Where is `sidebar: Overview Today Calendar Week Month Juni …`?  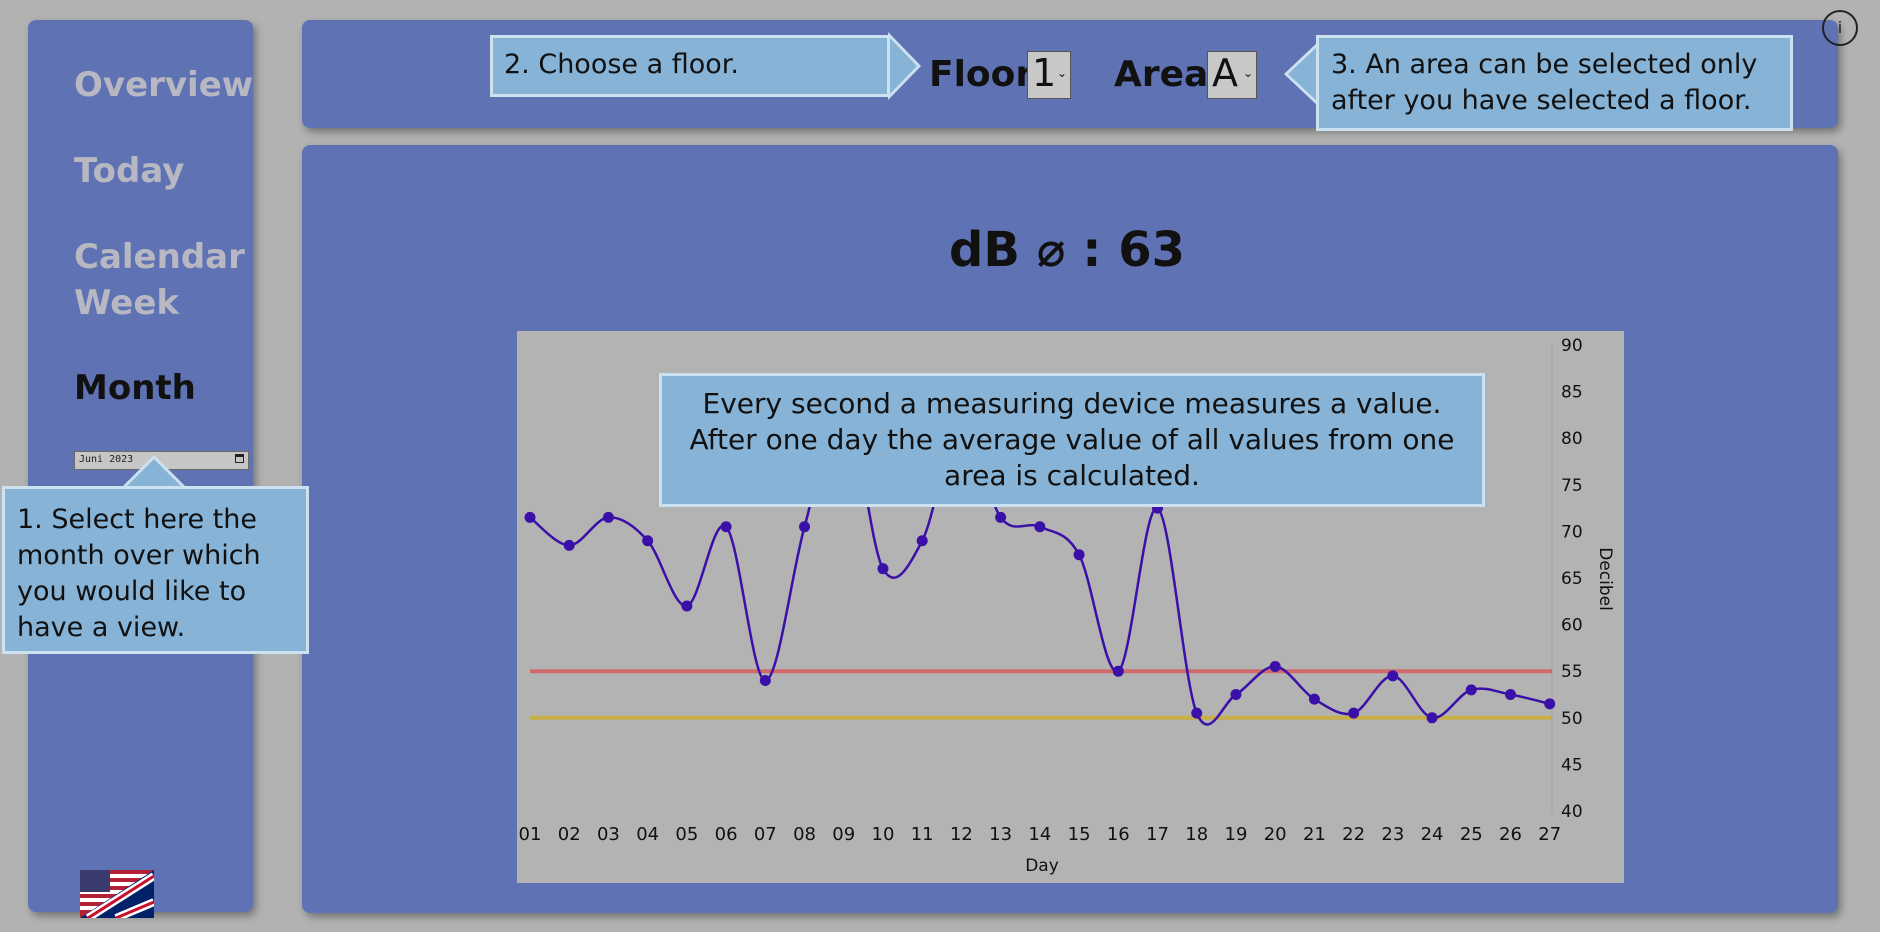
sidebar: Overview Today Calendar Week Month Juni … is located at coordinates (141, 469).